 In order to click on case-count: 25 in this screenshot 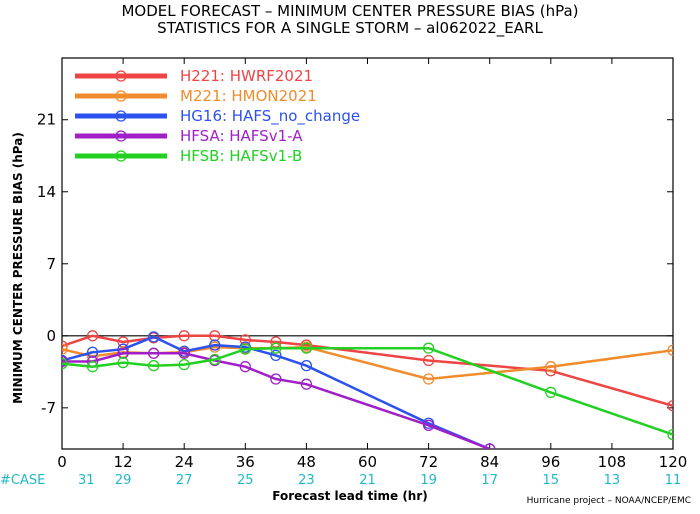, I will do `click(245, 480)`.